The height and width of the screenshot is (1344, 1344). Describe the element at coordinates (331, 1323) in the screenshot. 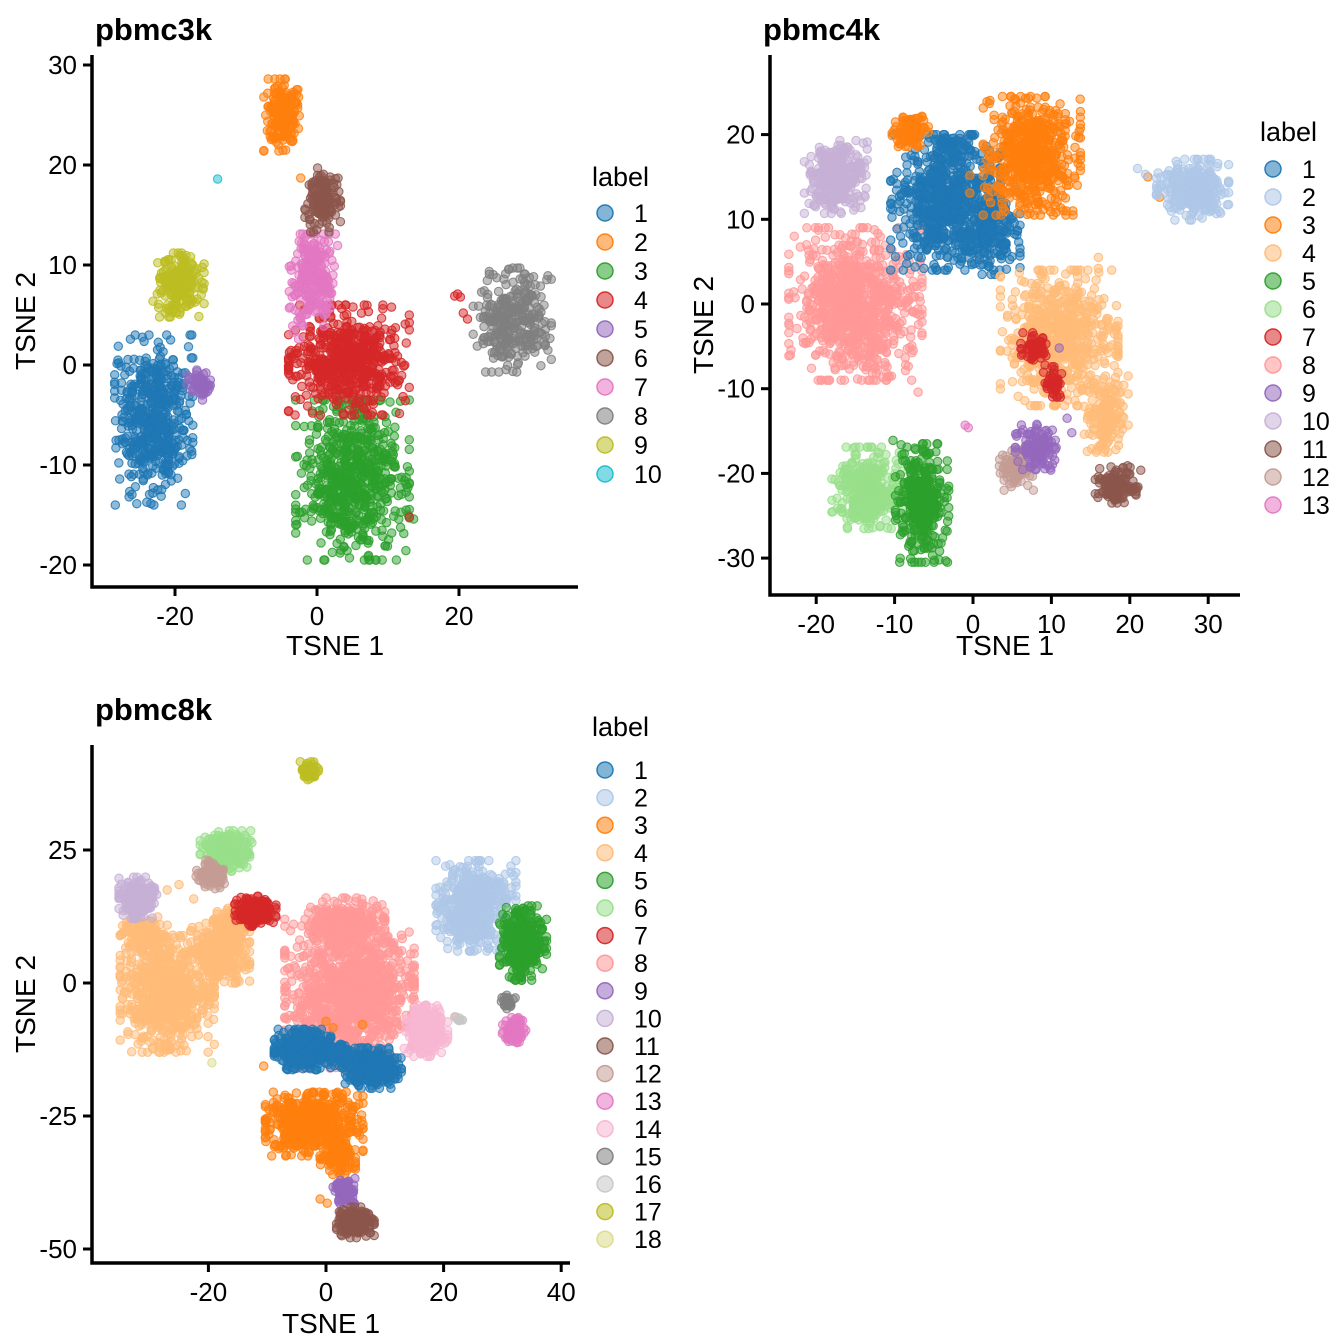

I see `pbmc8k-x-axis-label: TSNE 1` at that location.